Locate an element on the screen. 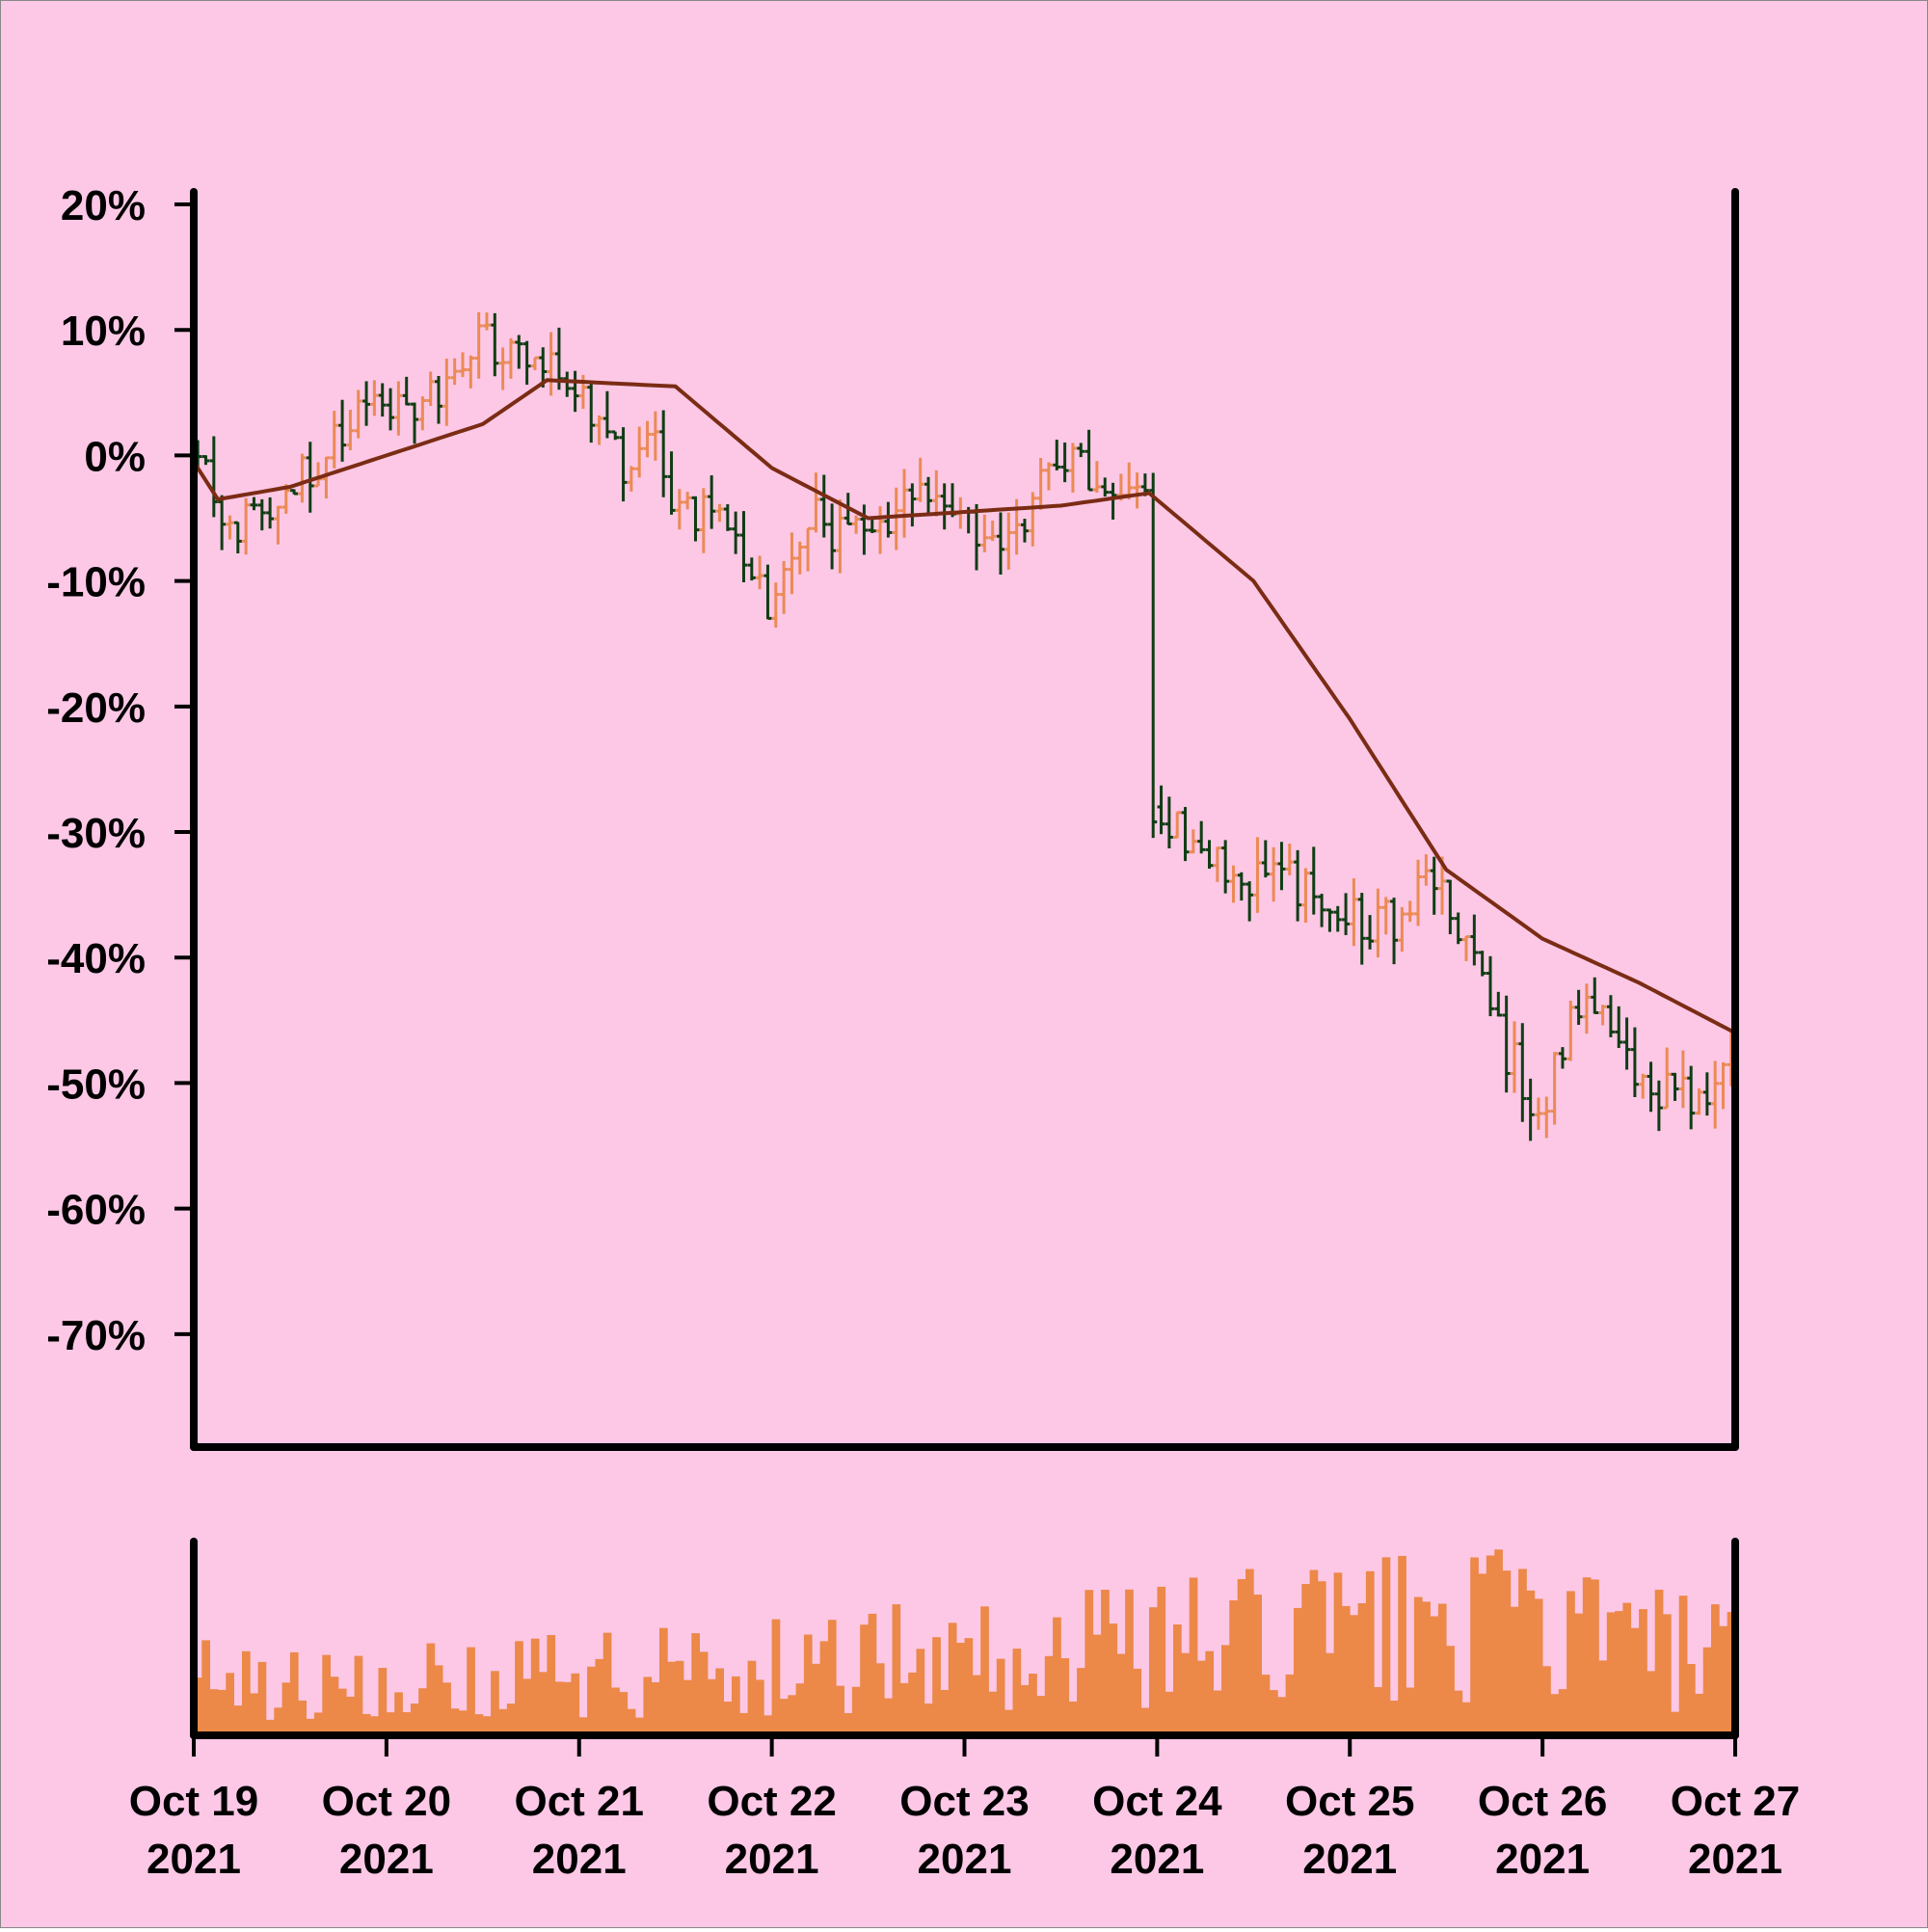 This screenshot has height=1932, width=1928. y-tick-label: -40% is located at coordinates (96, 959).